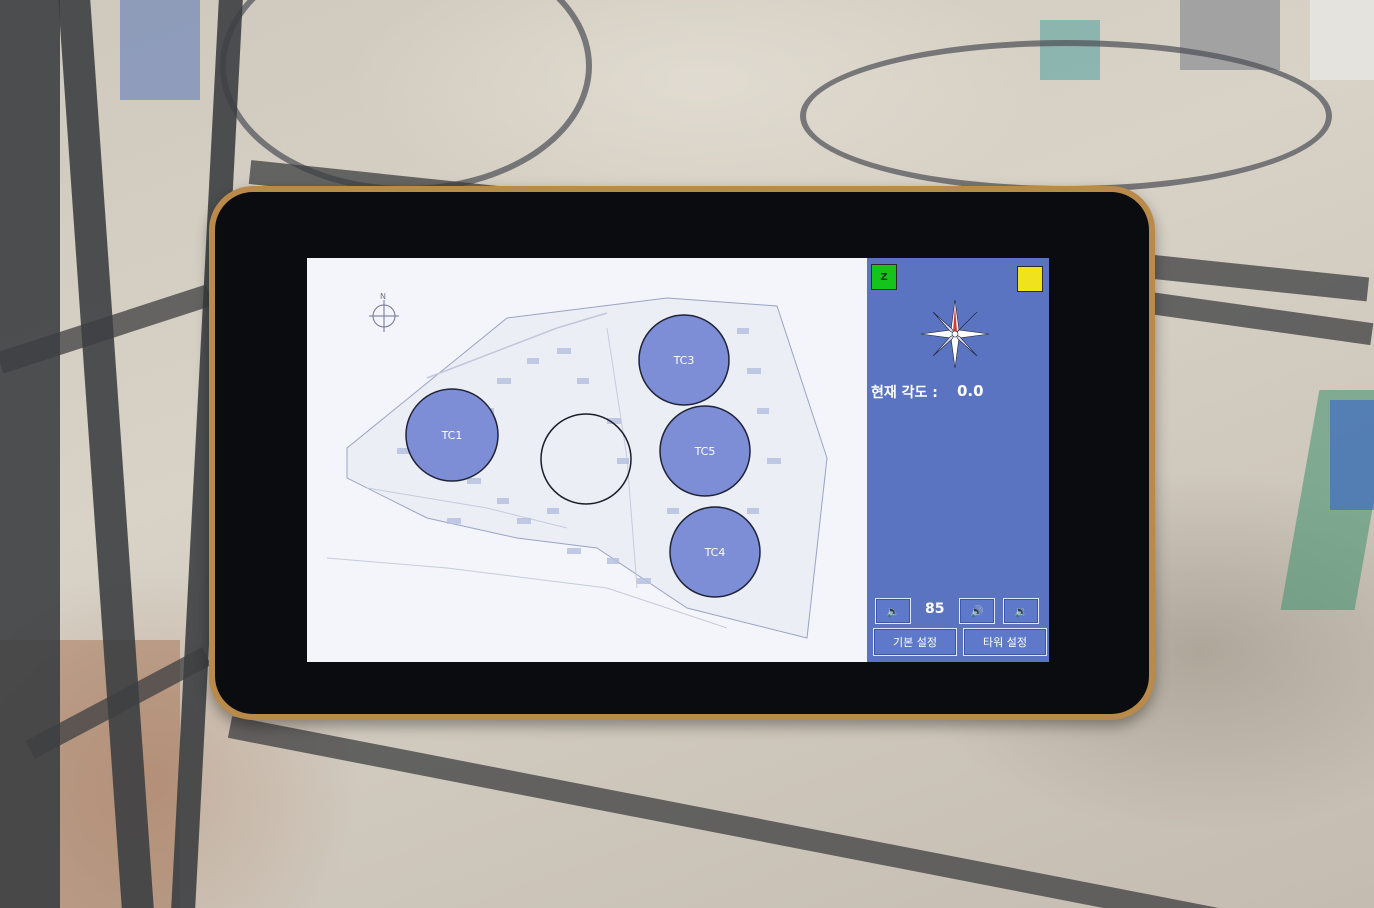 The height and width of the screenshot is (908, 1374). I want to click on status-badge, so click(1030, 279).